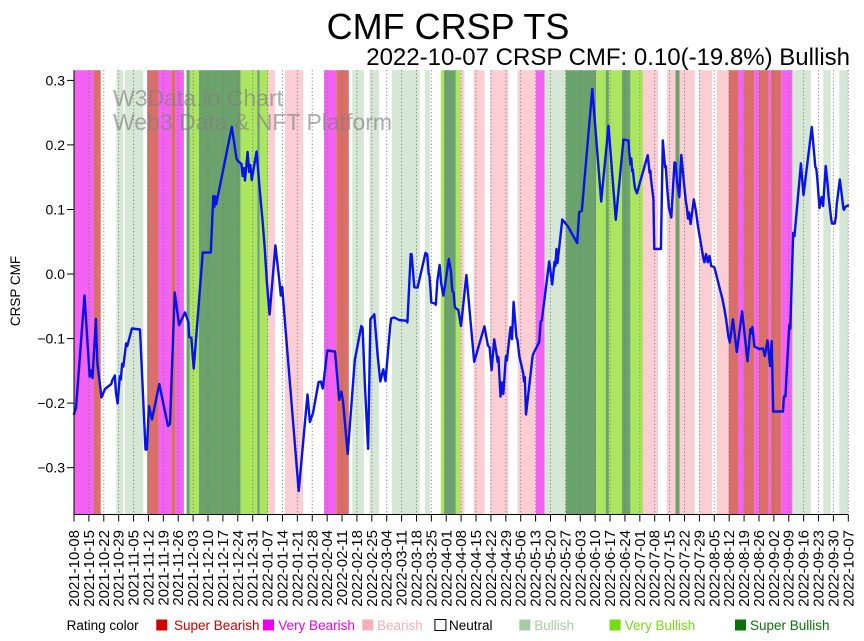 This screenshot has width=864, height=641. Describe the element at coordinates (550, 568) in the screenshot. I see `svg-text: 2022-05-20` at that location.